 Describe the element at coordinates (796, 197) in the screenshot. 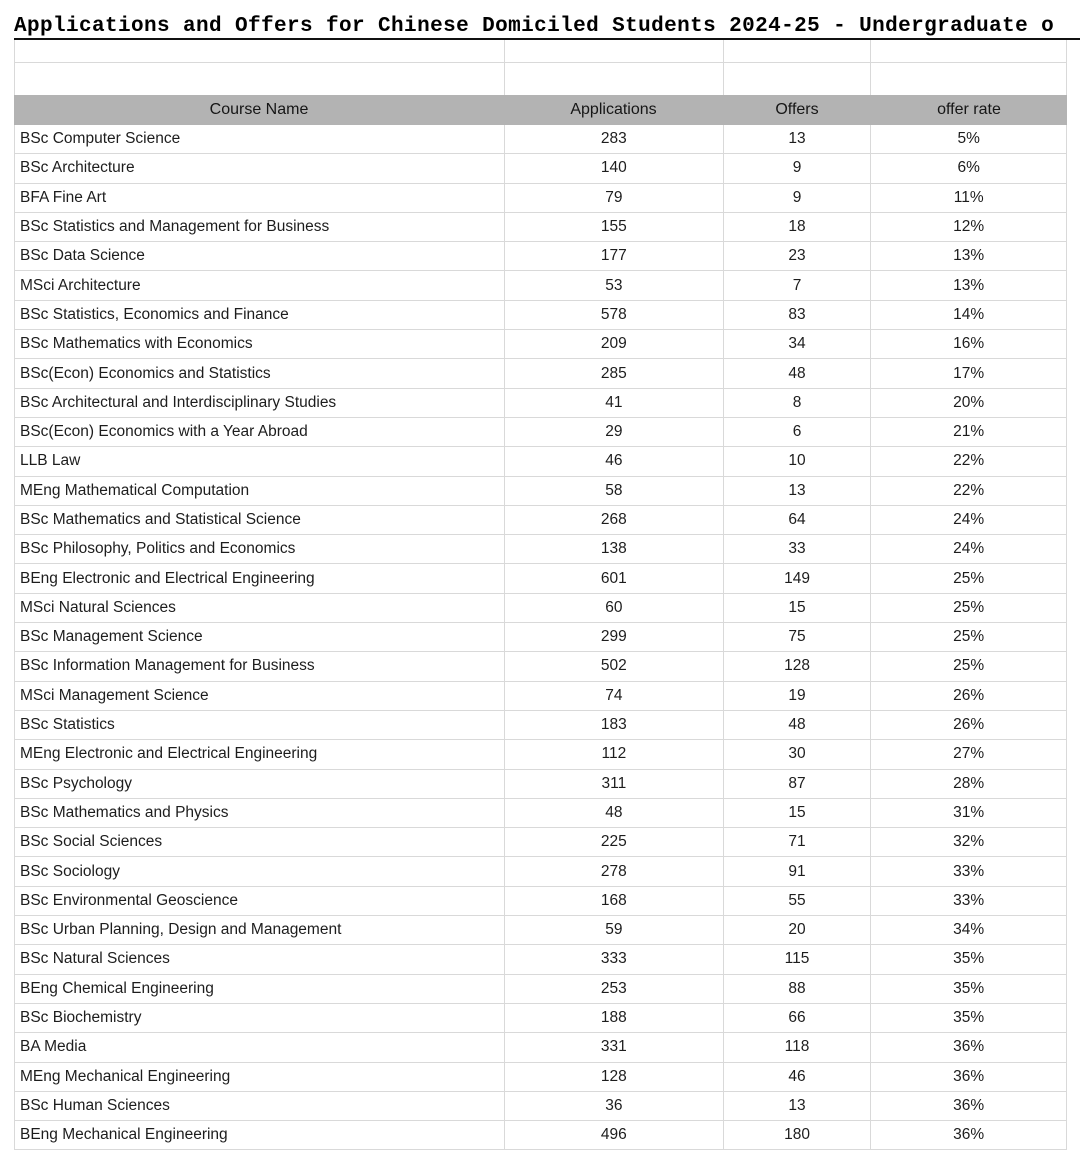

I see `cell-offers: 9` at that location.